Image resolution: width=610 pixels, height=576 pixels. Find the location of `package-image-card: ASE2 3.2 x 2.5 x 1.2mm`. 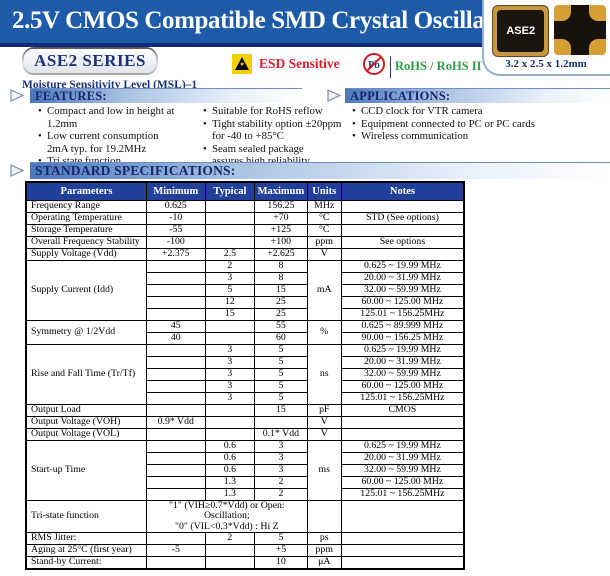

package-image-card: ASE2 3.2 x 2.5 x 1.2mm is located at coordinates (546, 38).